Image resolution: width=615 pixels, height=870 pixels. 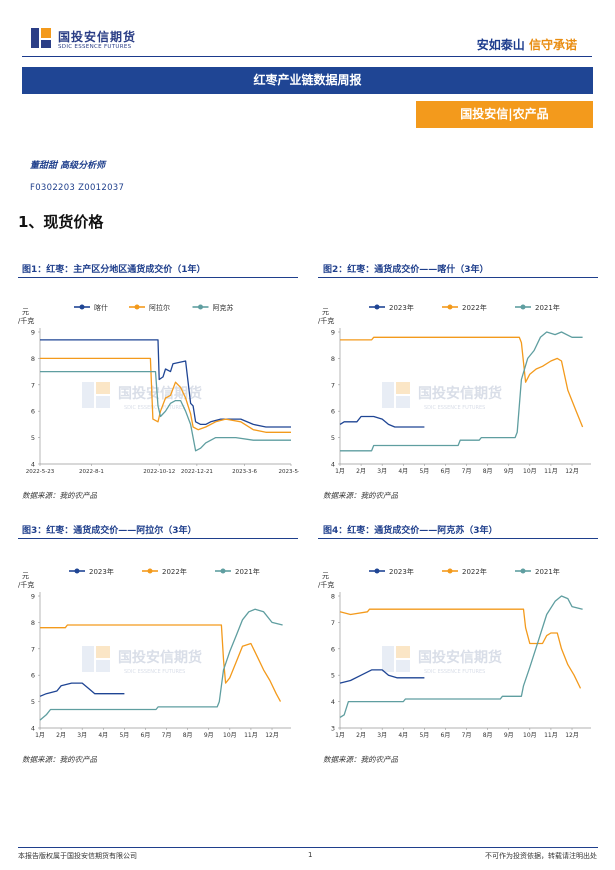 I want to click on report-tag: 国投安信|农产品, so click(x=504, y=114).